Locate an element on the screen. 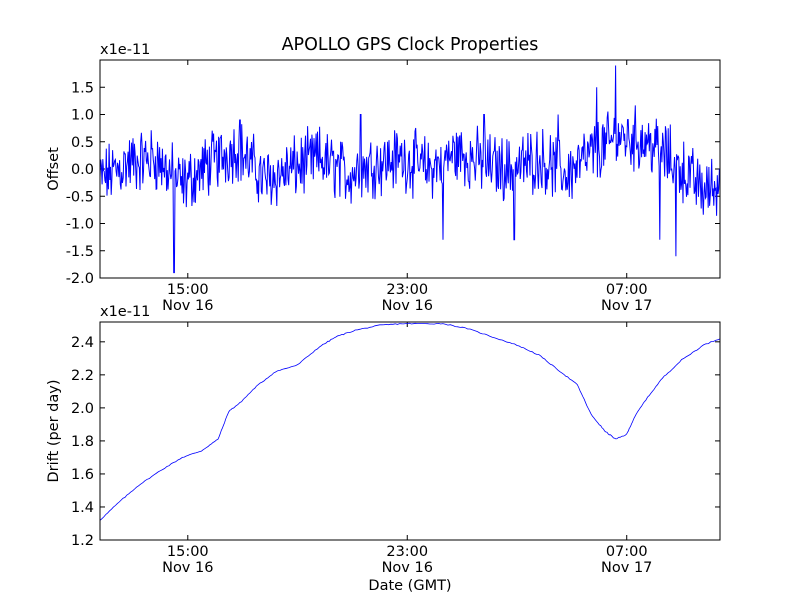 This screenshot has width=800, height=600. offset-ytick-label: -2.0 is located at coordinates (80, 279).